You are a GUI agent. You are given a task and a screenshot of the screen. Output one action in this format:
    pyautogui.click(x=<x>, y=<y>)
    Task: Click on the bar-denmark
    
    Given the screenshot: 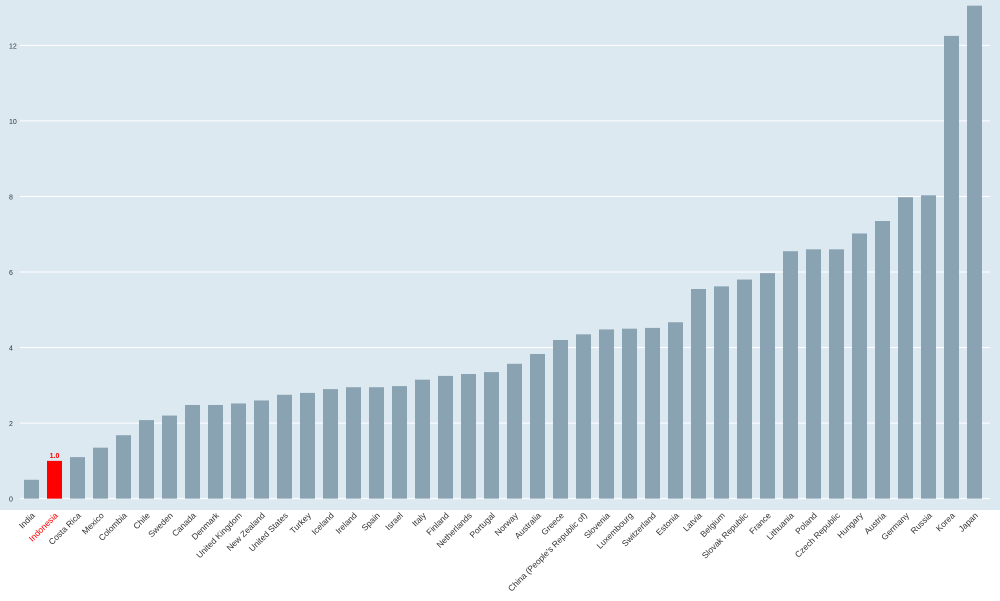 What is the action you would take?
    pyautogui.click(x=215, y=451)
    